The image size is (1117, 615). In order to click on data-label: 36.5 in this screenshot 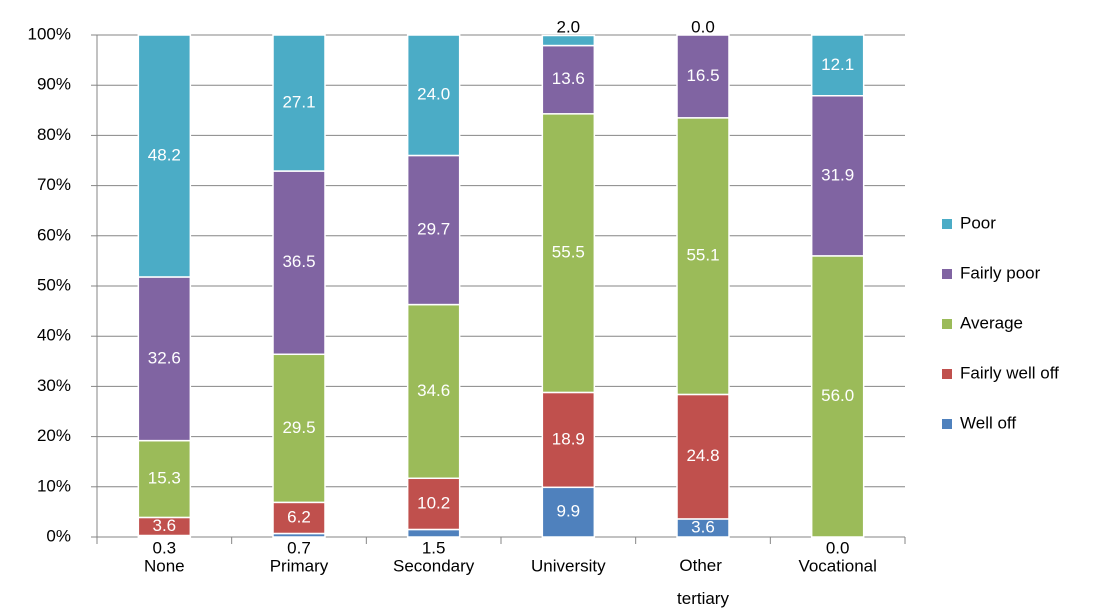, I will do `click(298, 261)`.